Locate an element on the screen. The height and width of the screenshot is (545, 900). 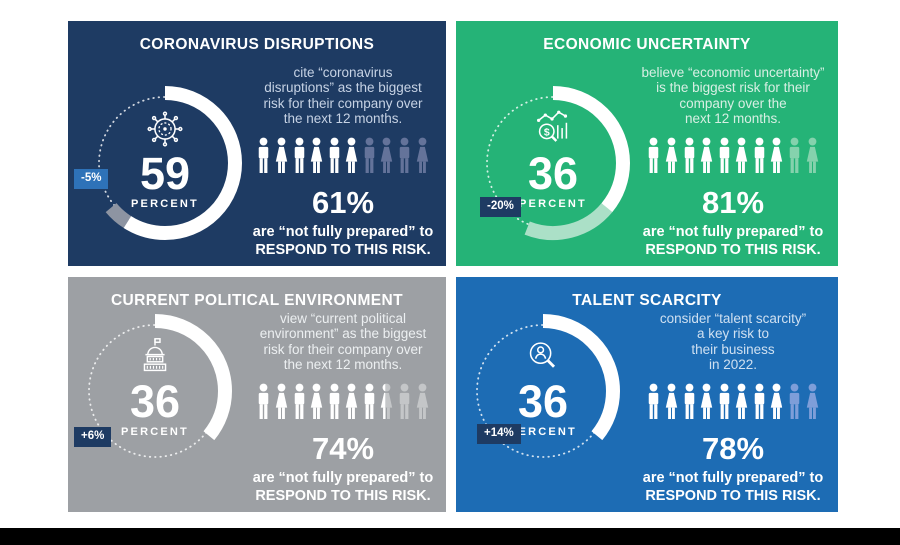
prepared-percent: 81% is located at coordinates (733, 202).